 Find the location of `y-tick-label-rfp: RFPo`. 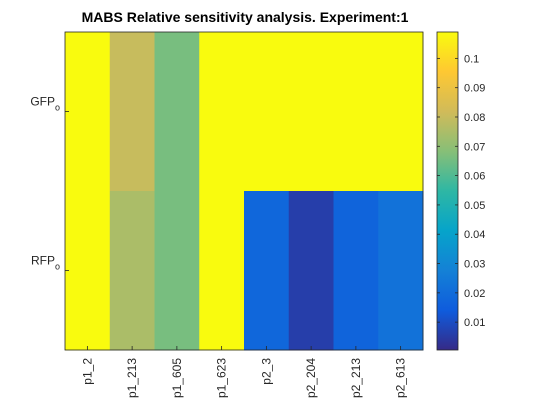

y-tick-label-rfp: RFPo is located at coordinates (45, 263).